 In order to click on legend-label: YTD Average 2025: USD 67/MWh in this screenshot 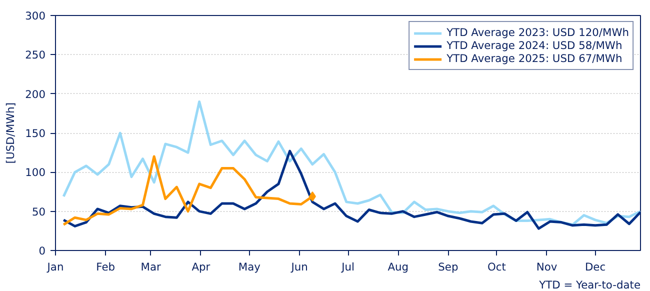, I will do `click(534, 58)`.